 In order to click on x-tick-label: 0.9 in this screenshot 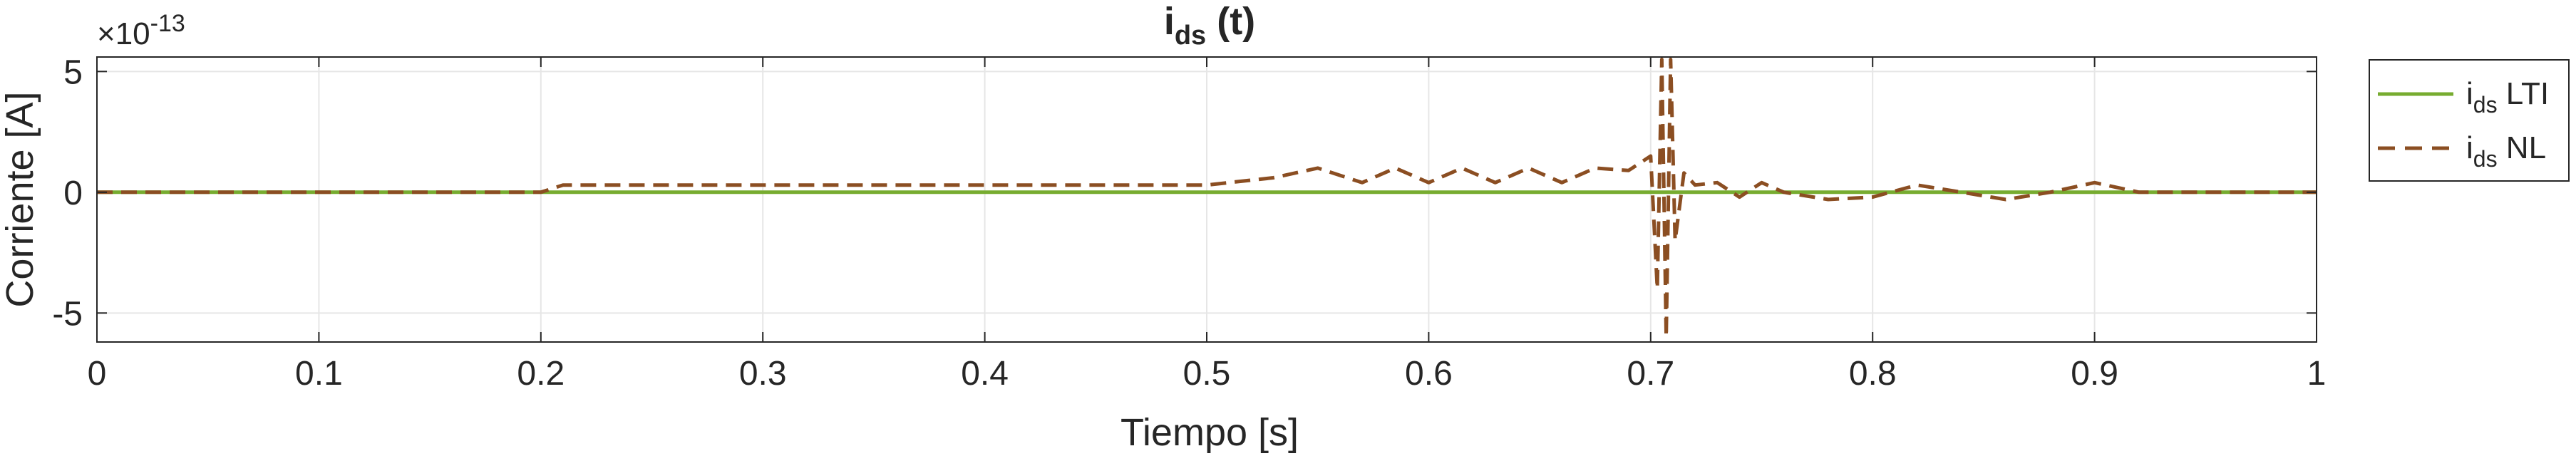, I will do `click(2094, 374)`.